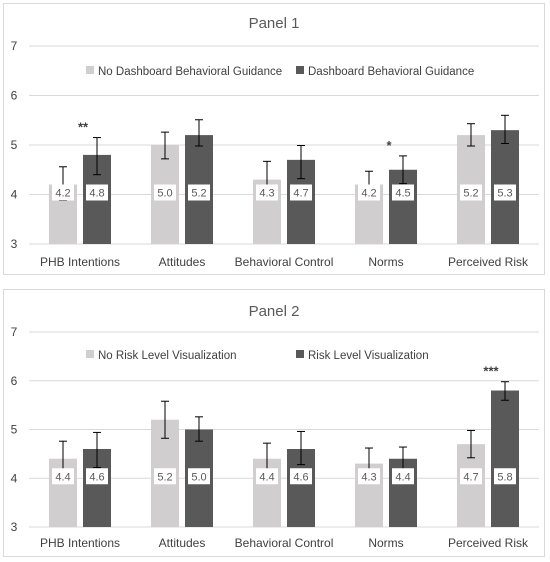 Image resolution: width=550 pixels, height=562 pixels. What do you see at coordinates (167, 356) in the screenshot?
I see `legend-label: No Risk Level Visualization` at bounding box center [167, 356].